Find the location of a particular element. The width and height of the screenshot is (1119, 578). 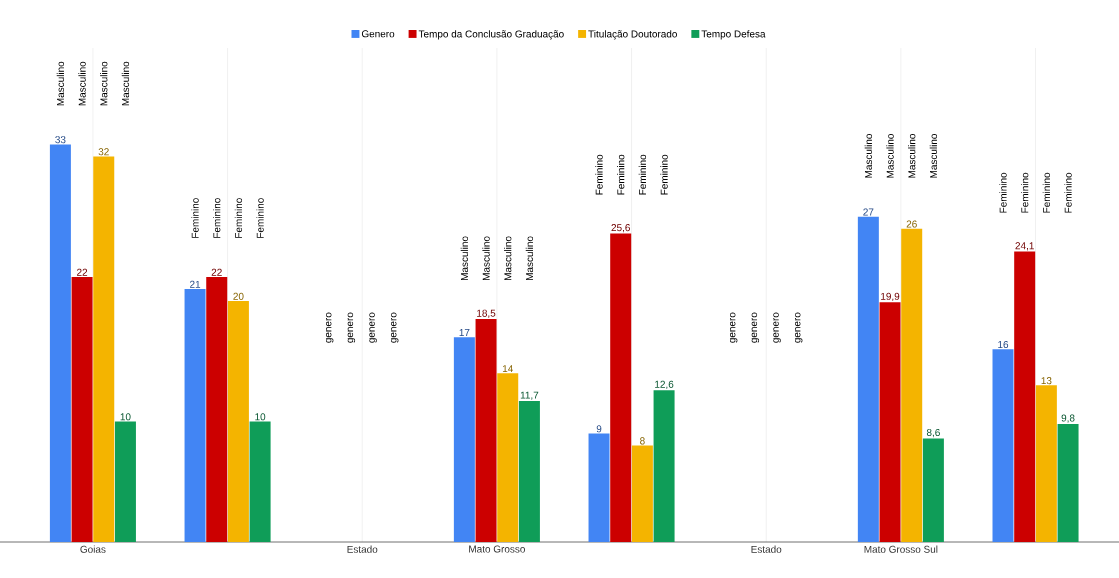

data-label: 9 is located at coordinates (599, 429).